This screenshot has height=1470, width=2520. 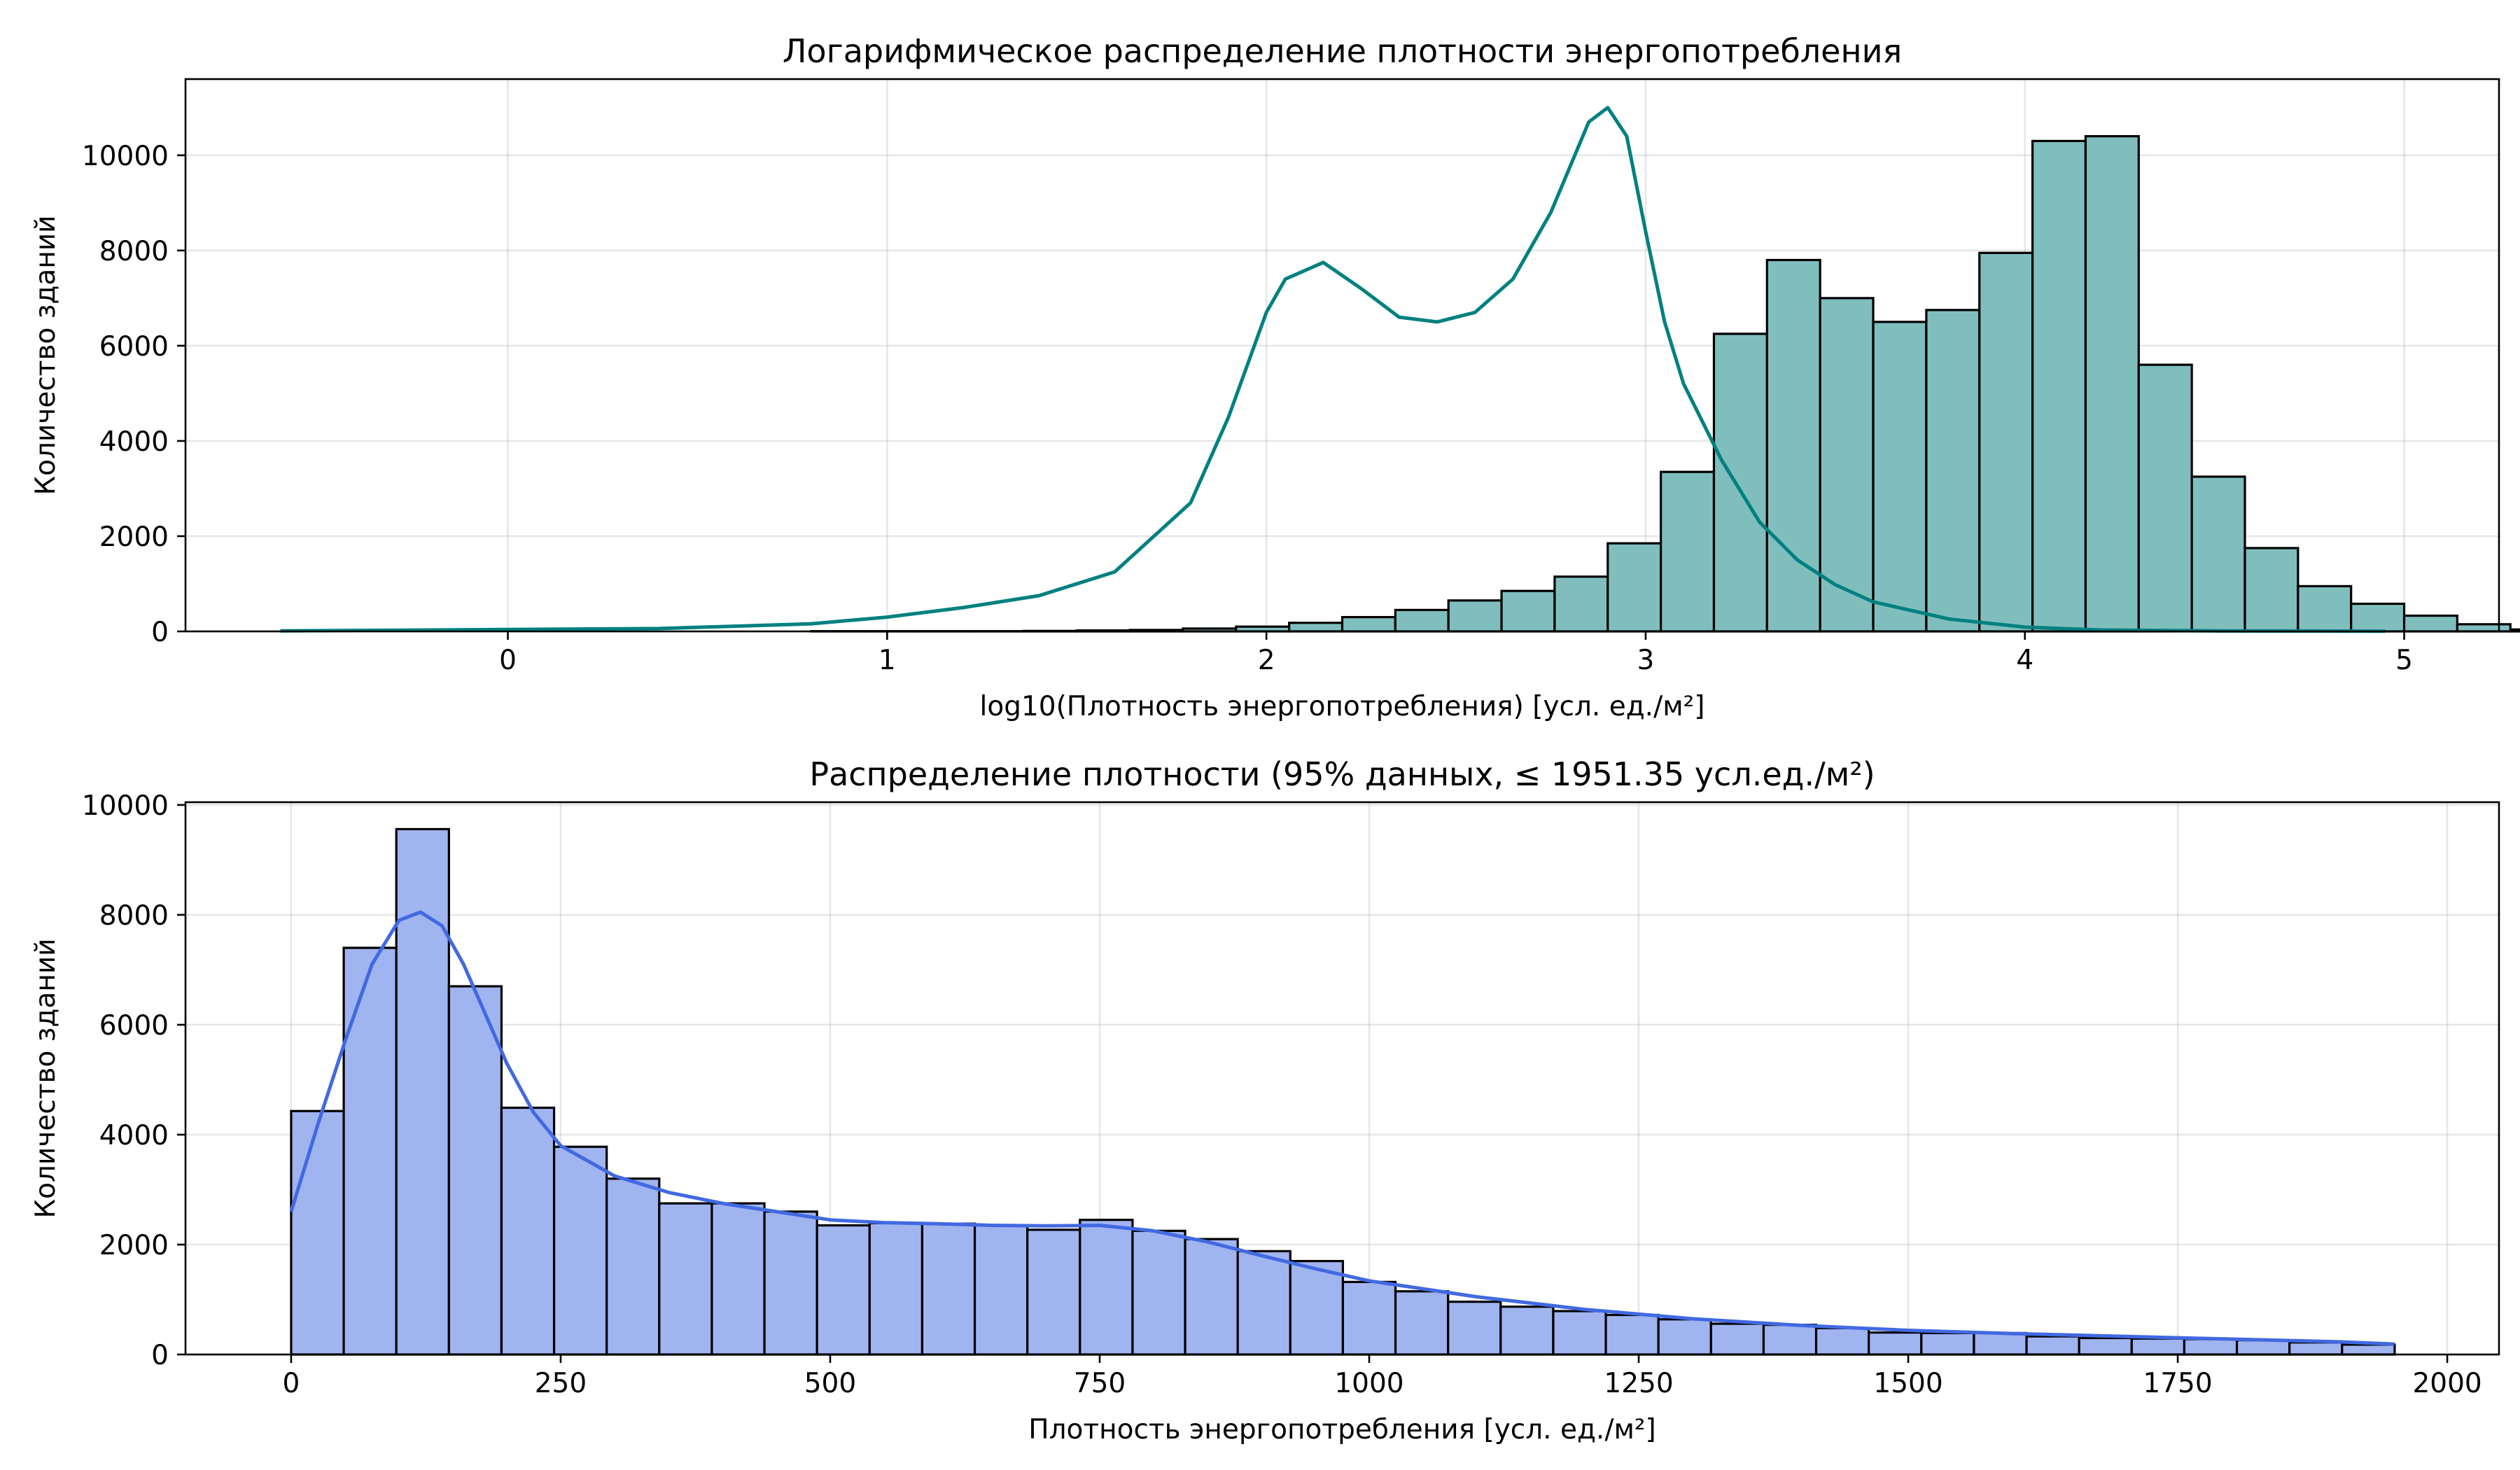 What do you see at coordinates (561, 1383) in the screenshot?
I see `x-tick-label: 250` at bounding box center [561, 1383].